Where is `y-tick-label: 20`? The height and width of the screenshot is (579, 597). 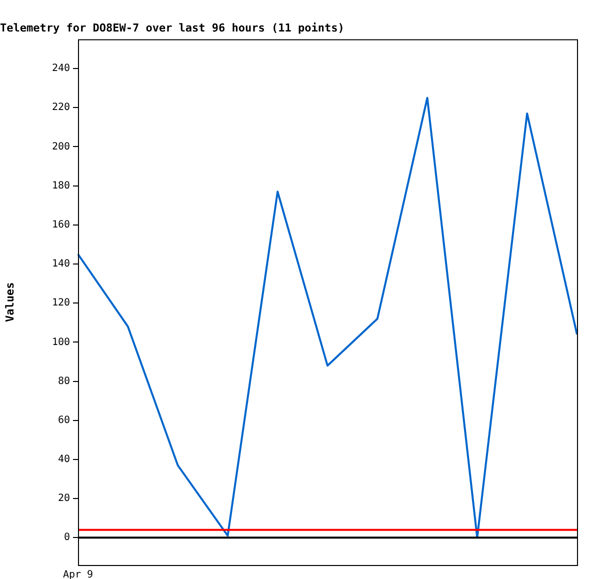 y-tick-label: 20 is located at coordinates (64, 498).